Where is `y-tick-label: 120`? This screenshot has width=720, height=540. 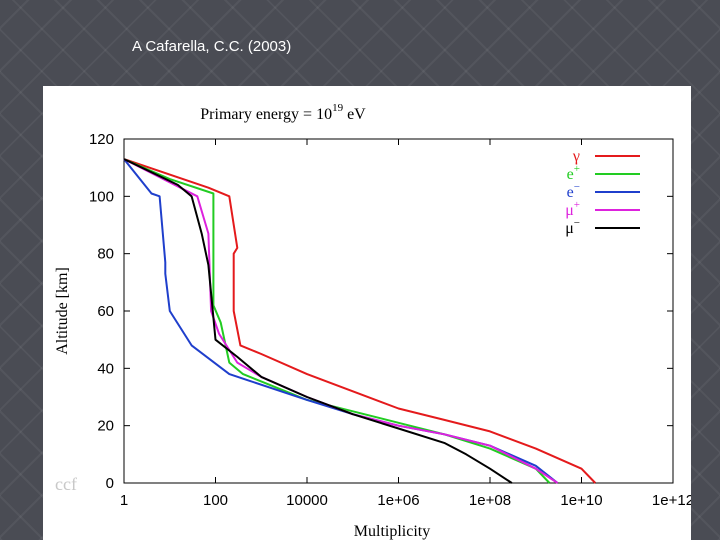 y-tick-label: 120 is located at coordinates (101, 139).